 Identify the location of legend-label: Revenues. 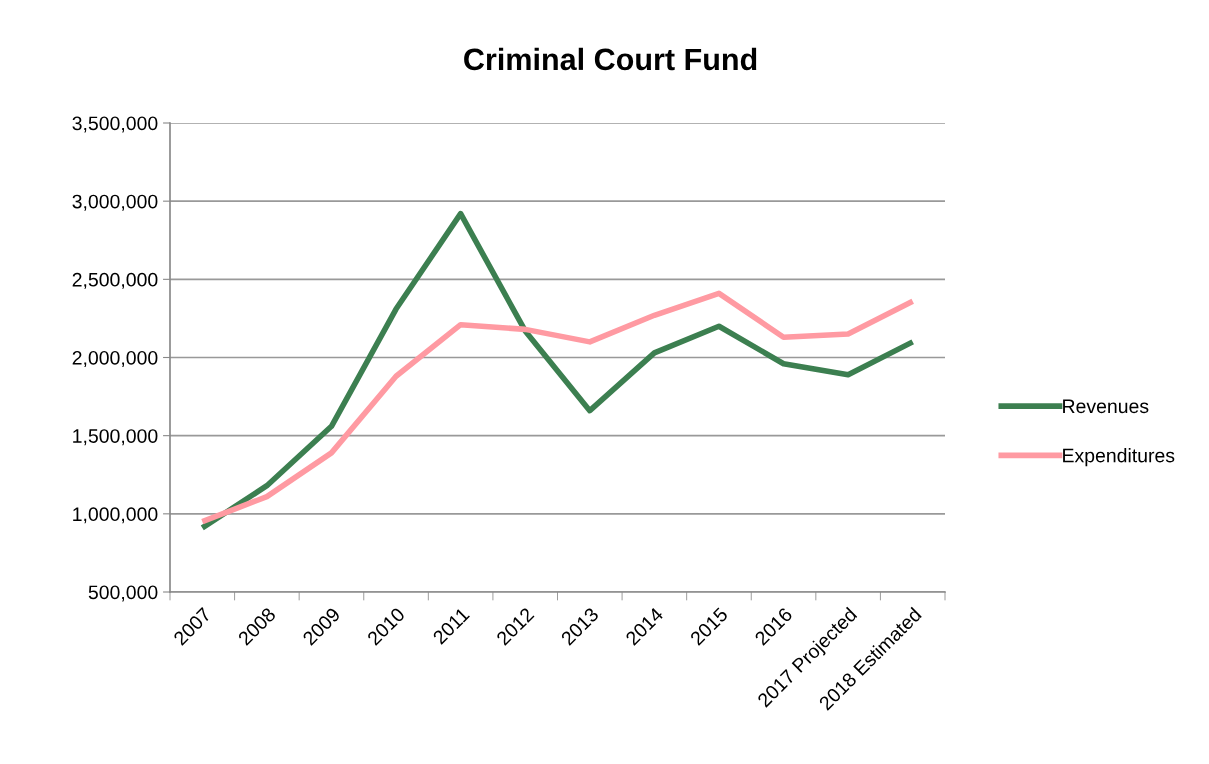
(1106, 406).